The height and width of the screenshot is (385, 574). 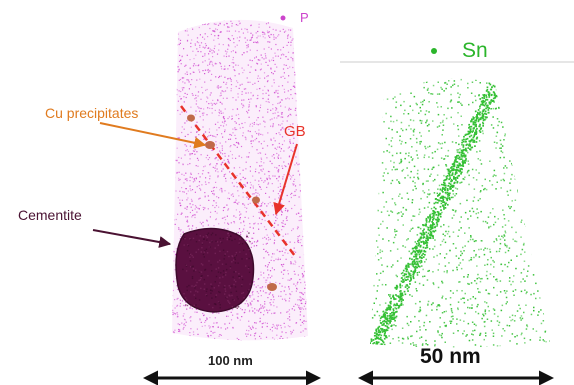 What do you see at coordinates (304, 17) in the screenshot?
I see `p-legend-label: P` at bounding box center [304, 17].